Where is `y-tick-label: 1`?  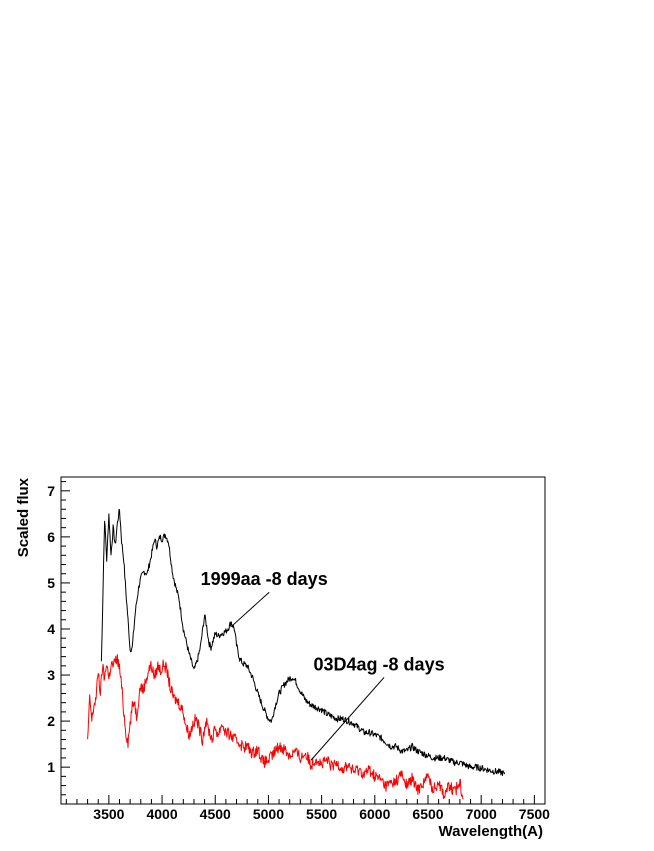 y-tick-label: 1 is located at coordinates (51, 767).